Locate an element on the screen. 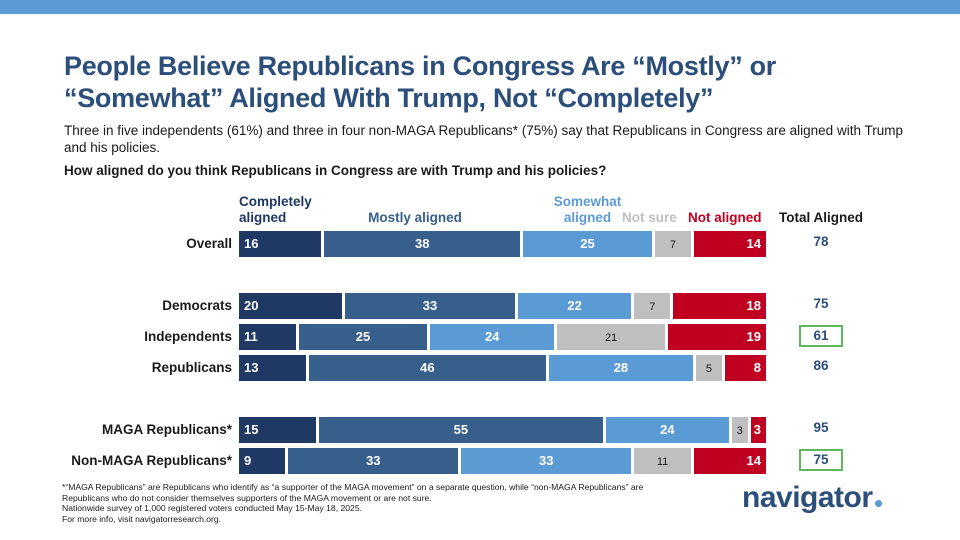 The image size is (960, 540). row-label-non-maga-republicans: Non-MAGA Republicans* is located at coordinates (151, 460).